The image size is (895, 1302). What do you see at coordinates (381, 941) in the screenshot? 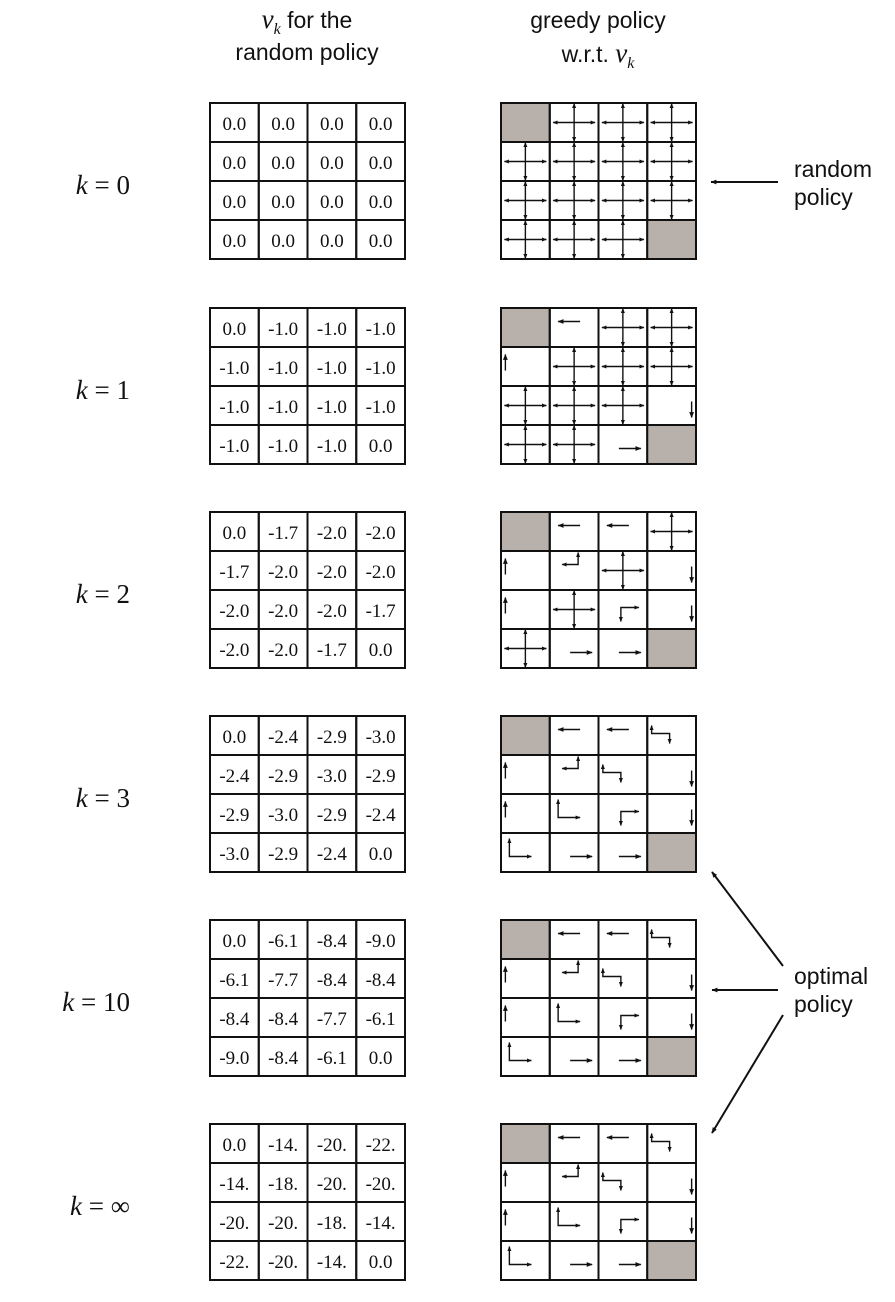
I see `value-cell-text: -9.0` at bounding box center [381, 941].